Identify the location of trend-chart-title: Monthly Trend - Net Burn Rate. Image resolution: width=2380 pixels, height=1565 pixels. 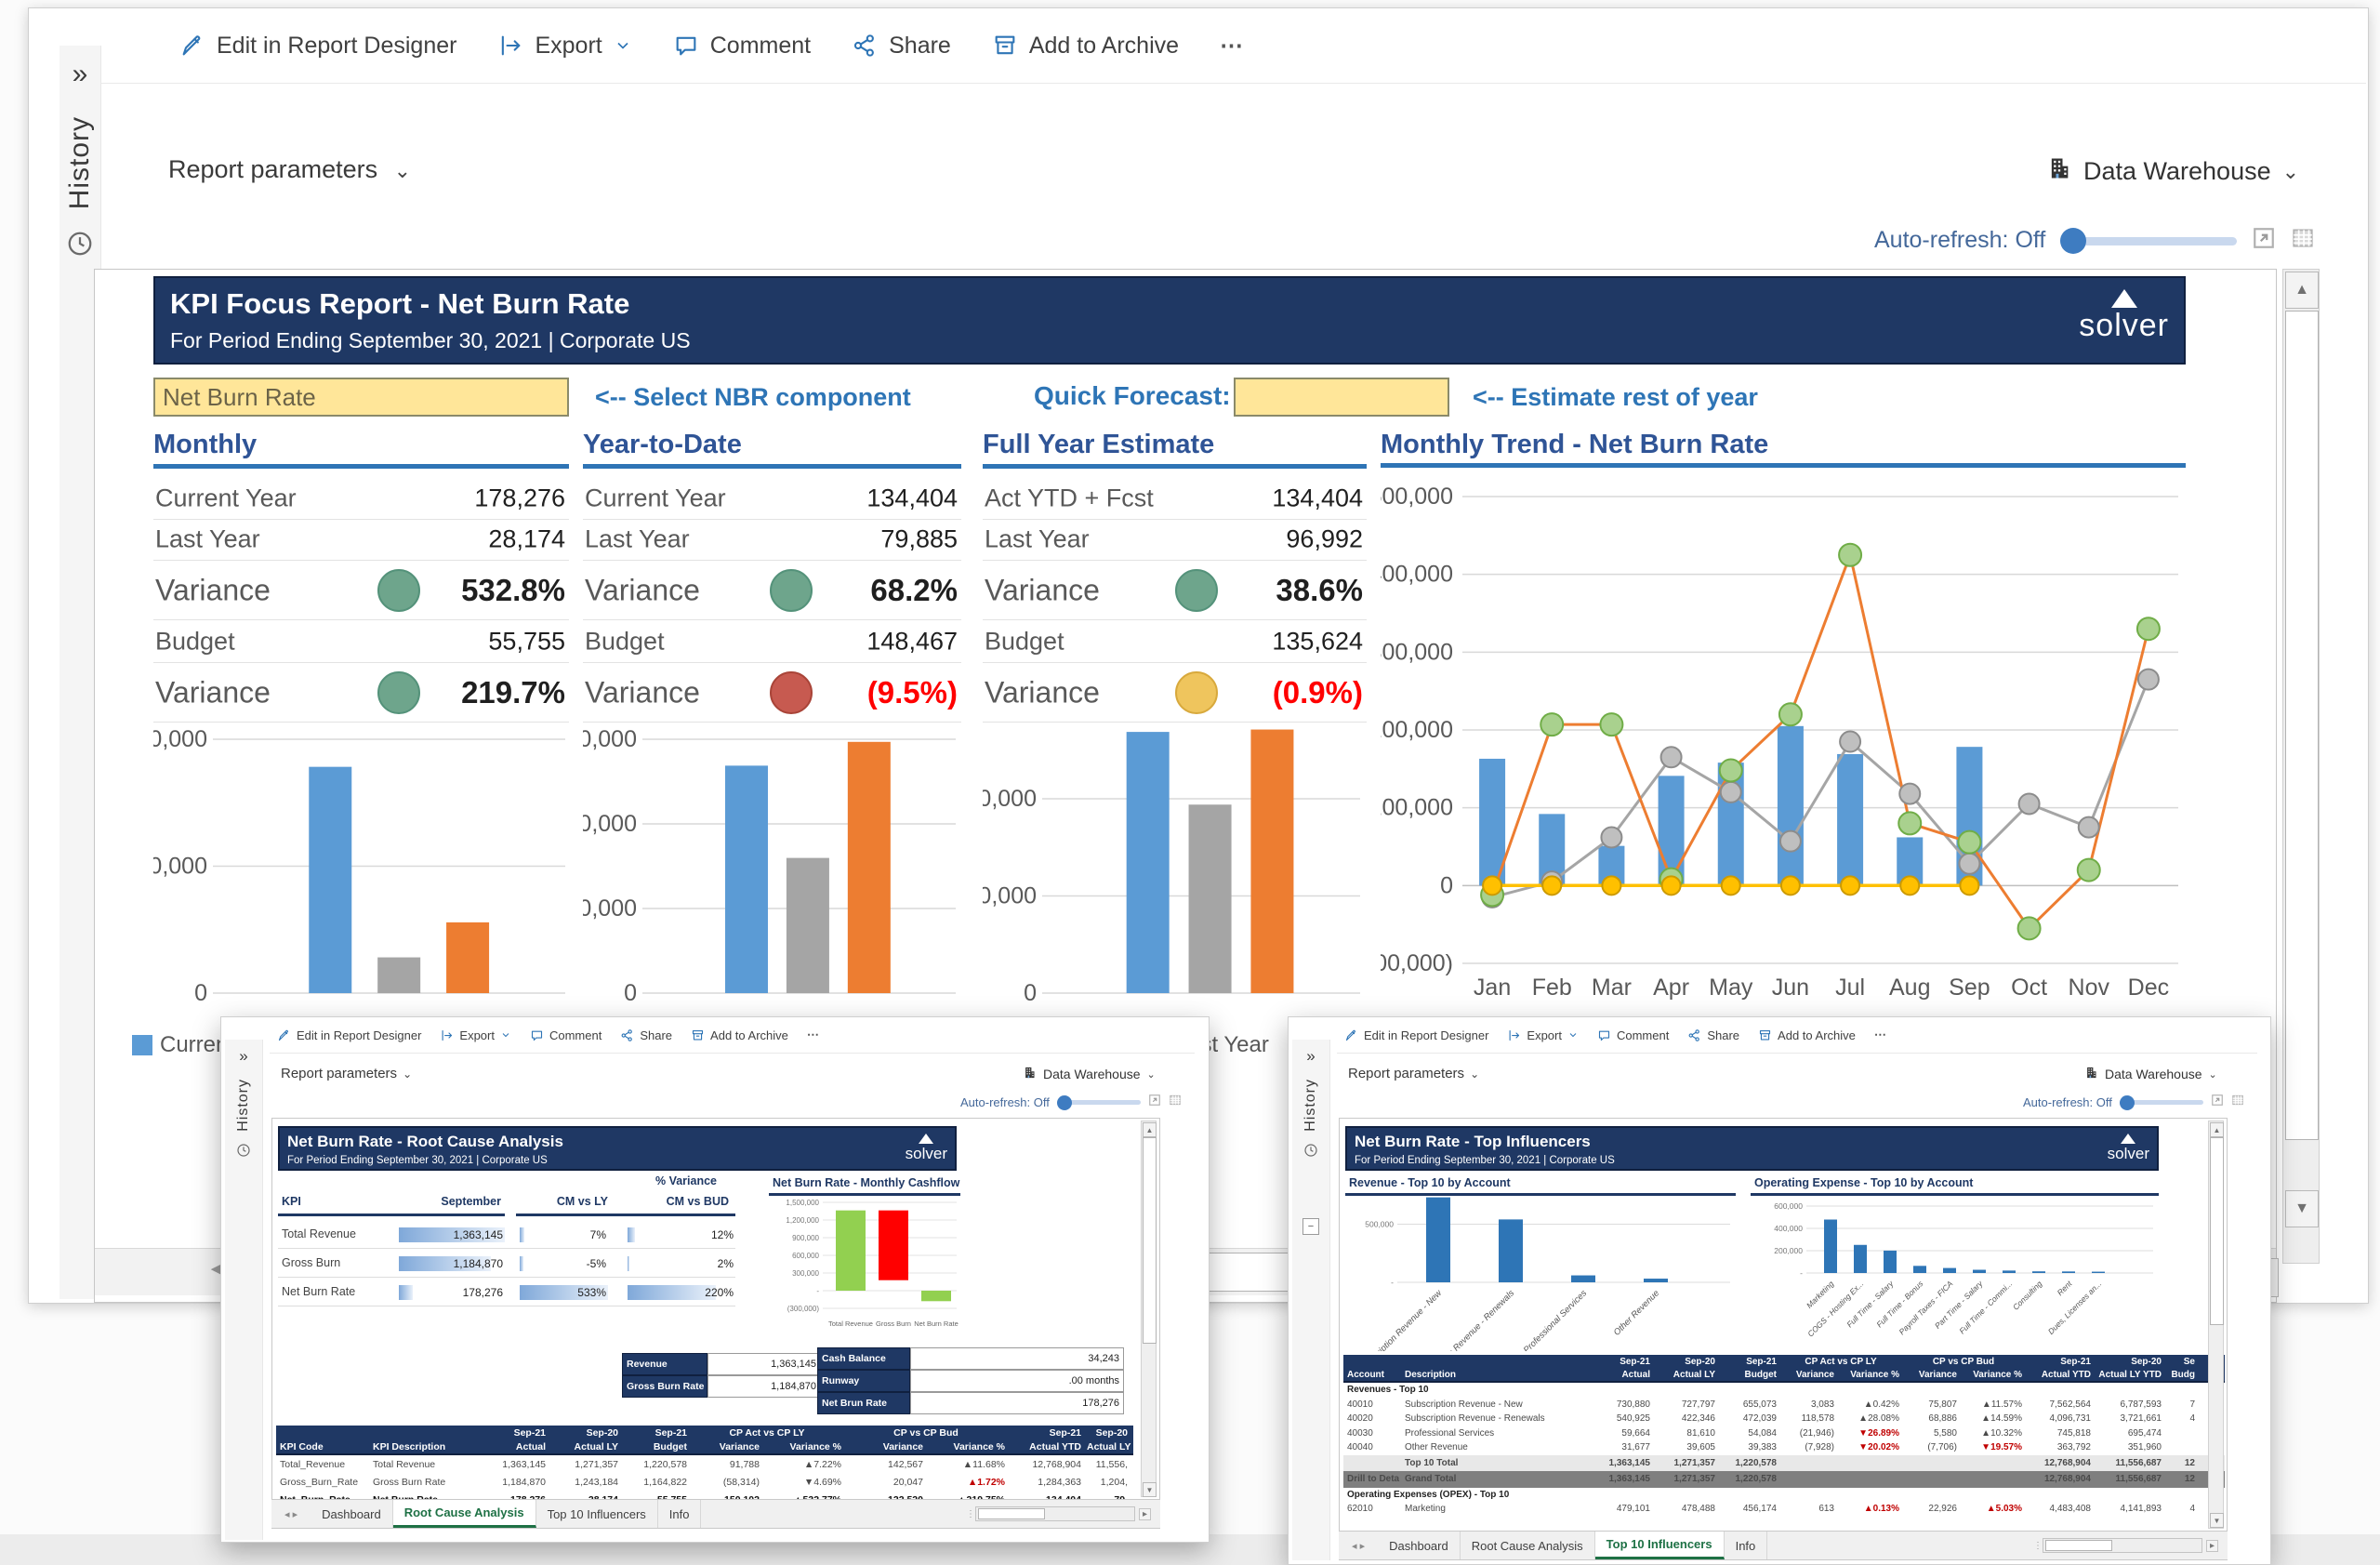
(1575, 444).